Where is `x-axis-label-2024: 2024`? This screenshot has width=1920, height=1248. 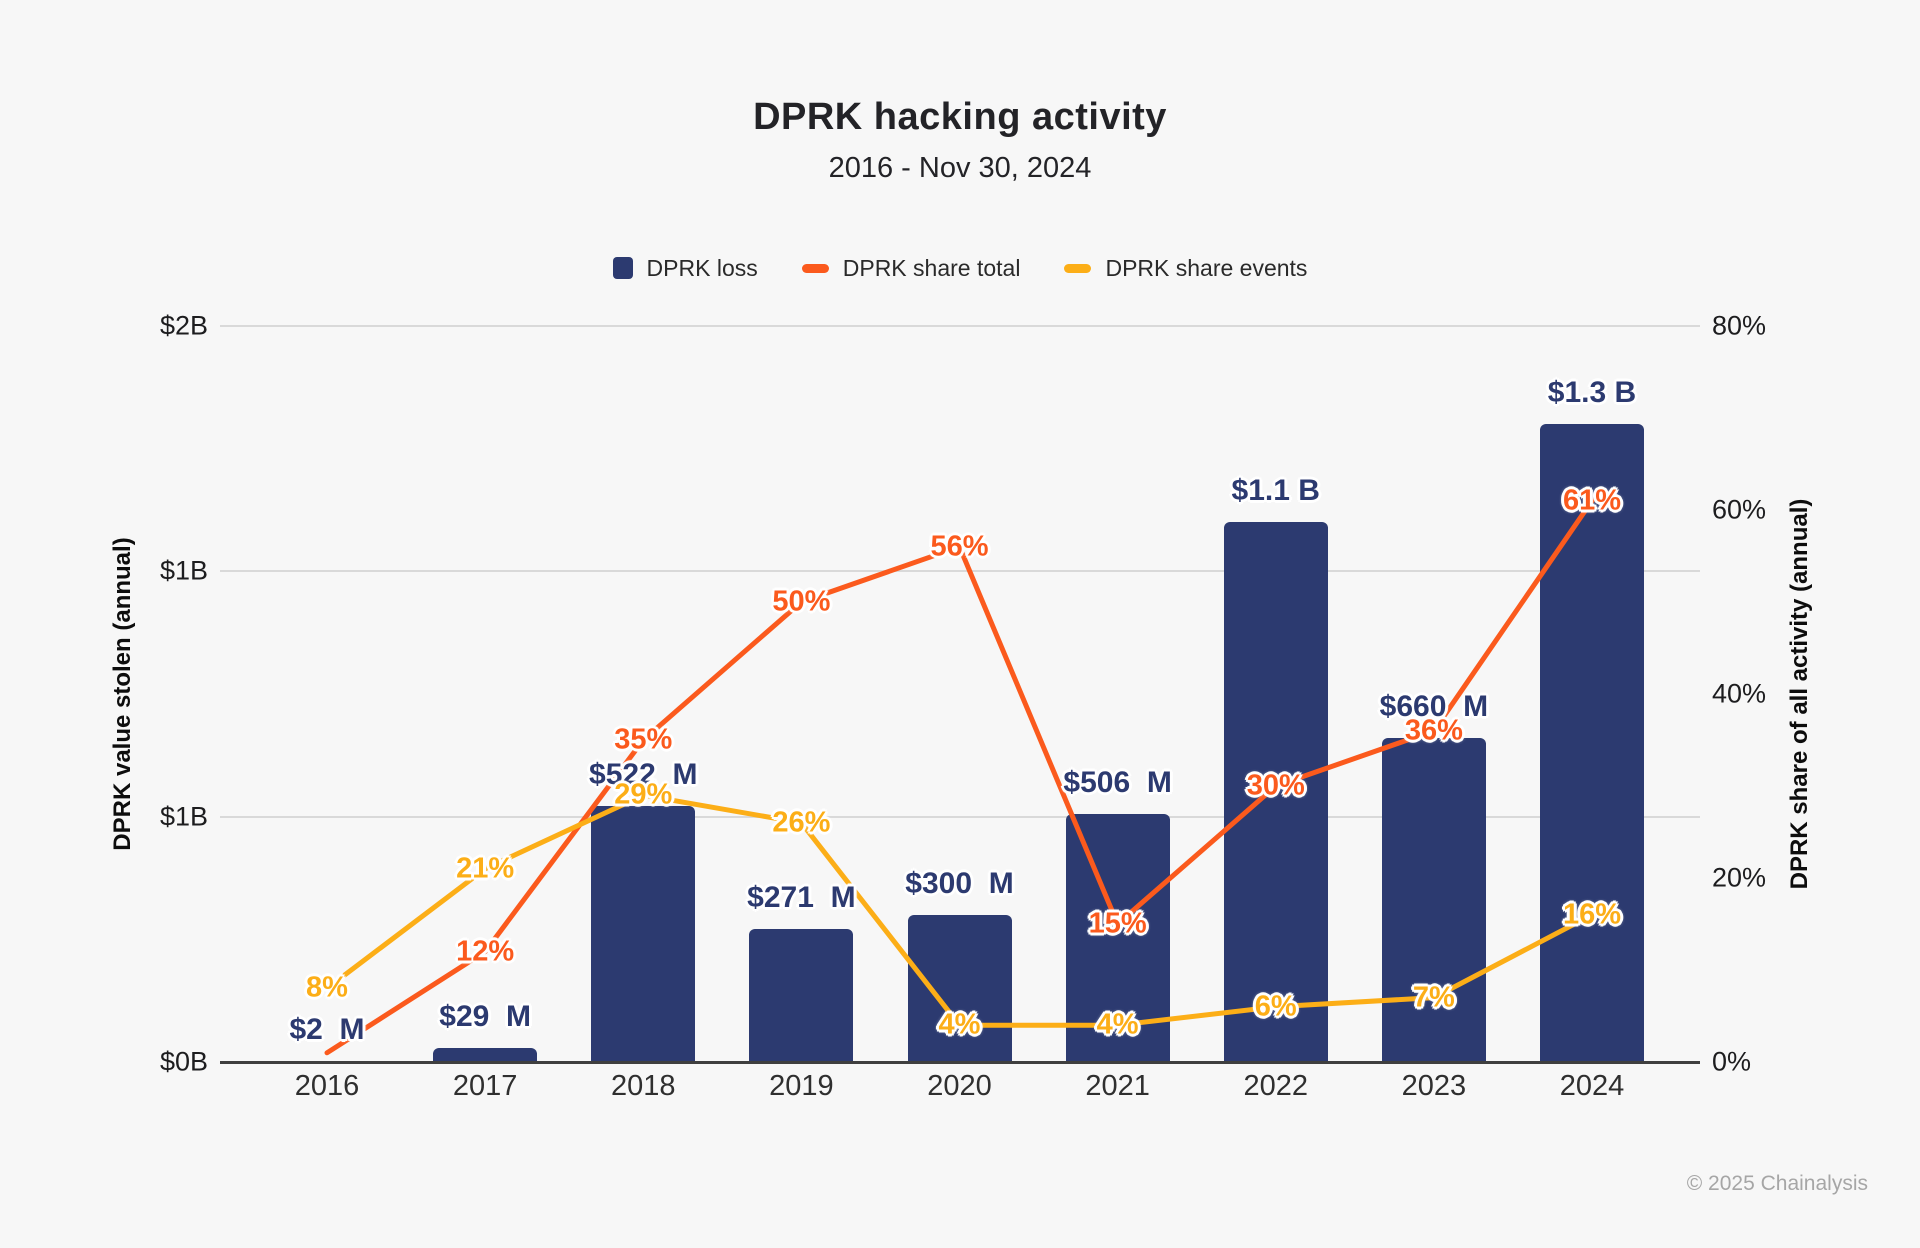 x-axis-label-2024: 2024 is located at coordinates (1592, 1086).